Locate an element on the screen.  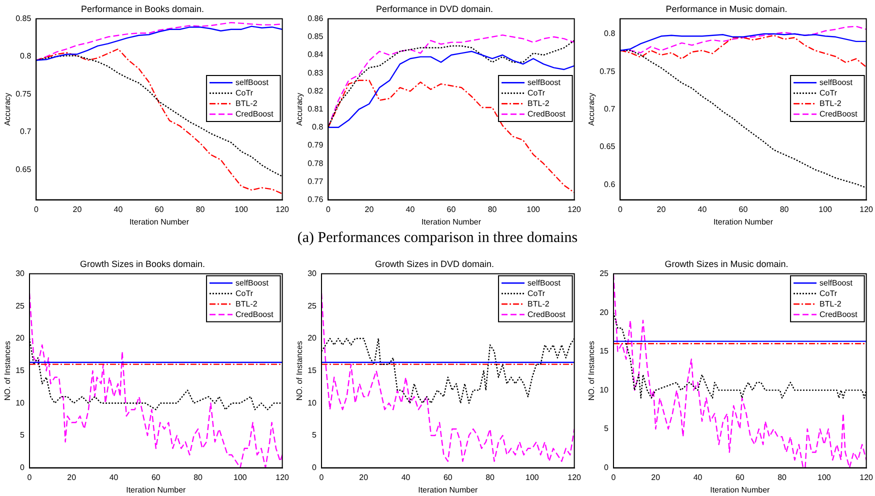
y-tick-label: 0.81 is located at coordinates (316, 109).